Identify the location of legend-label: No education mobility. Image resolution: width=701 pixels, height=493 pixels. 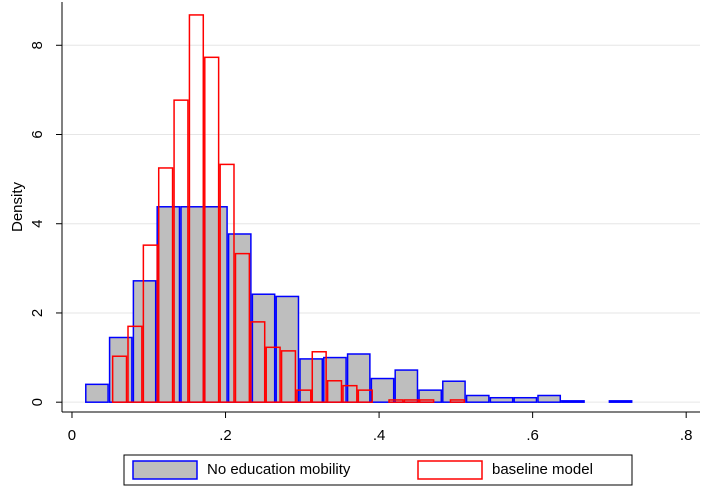
(279, 469).